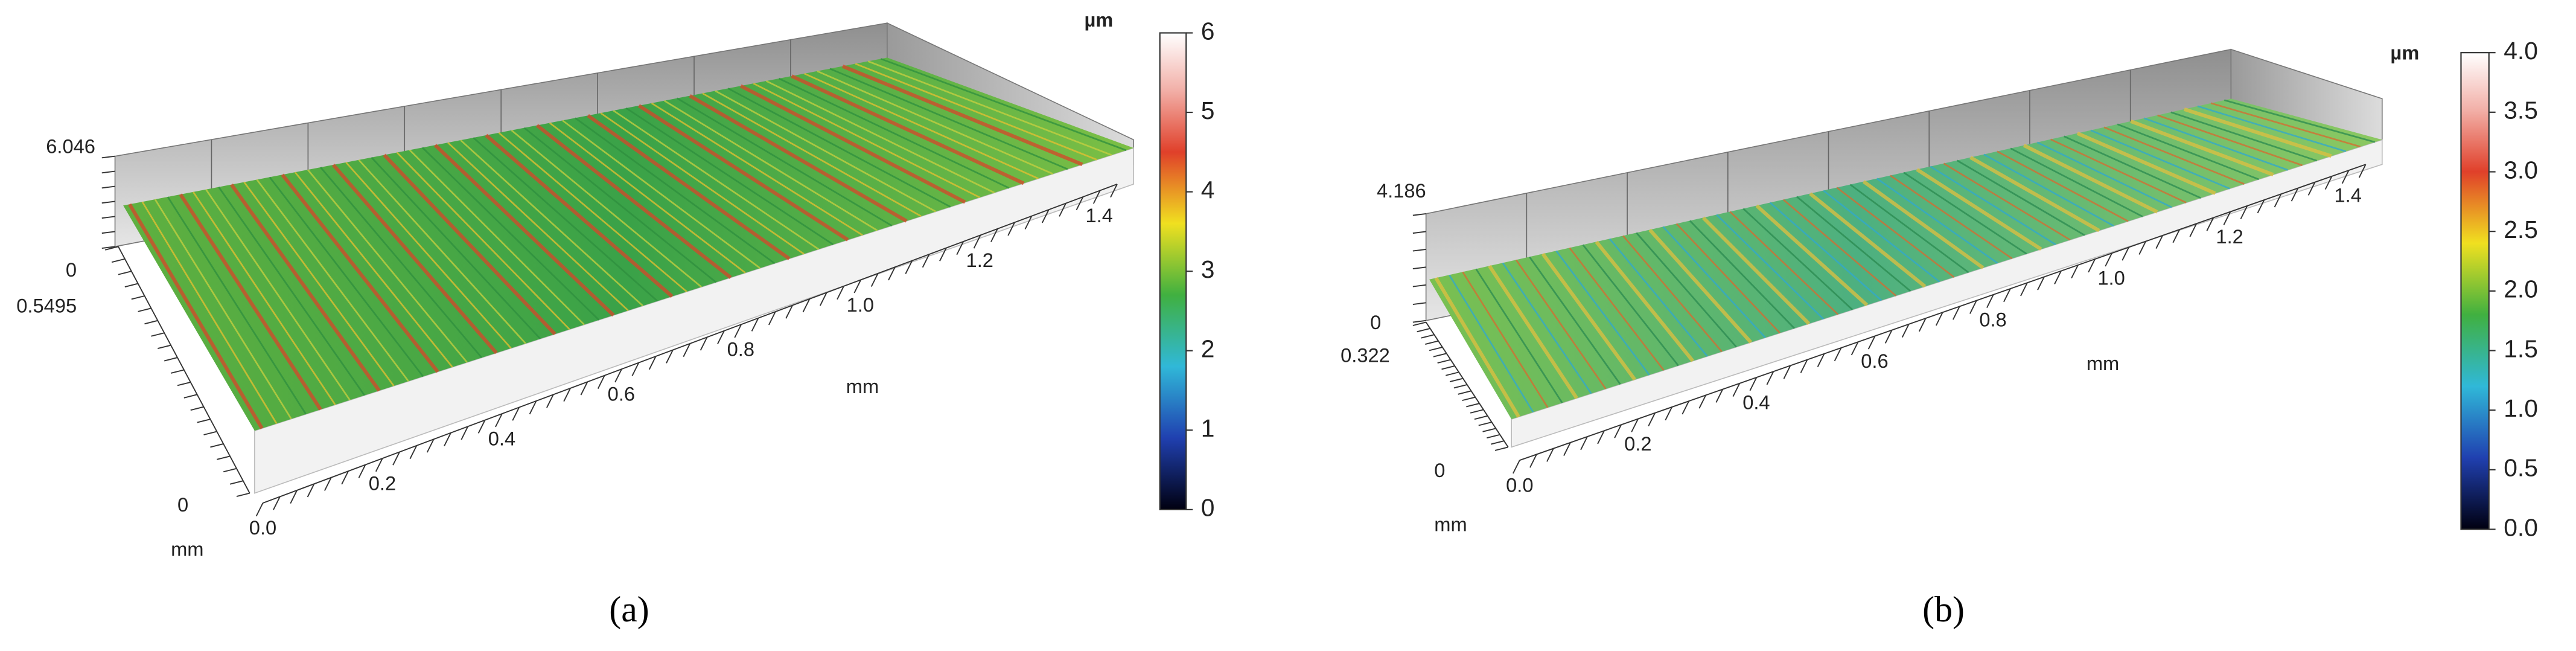 The width and height of the screenshot is (2576, 651). Describe the element at coordinates (1208, 349) in the screenshot. I see `colorbar-tick-label: 2` at that location.